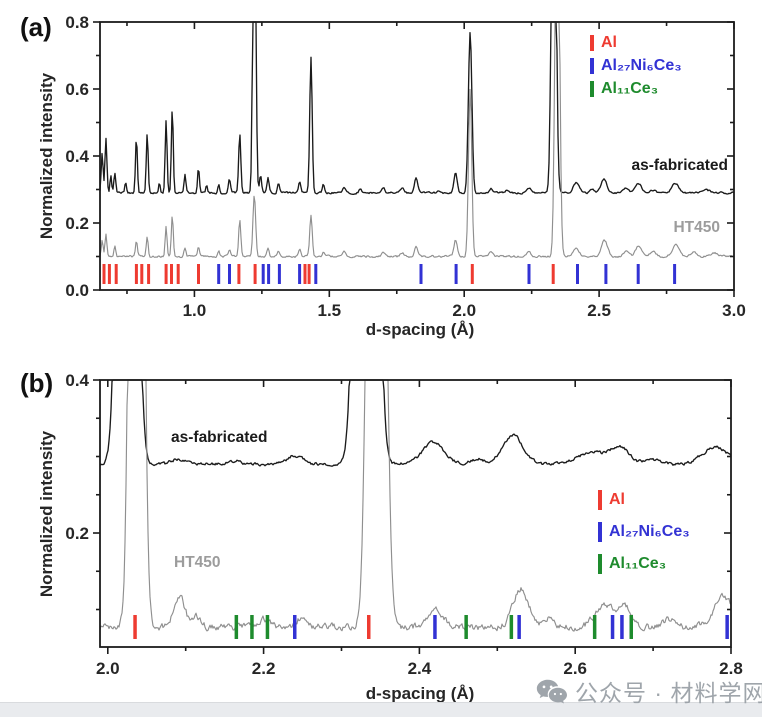 The width and height of the screenshot is (762, 717). Describe the element at coordinates (37, 383) in the screenshot. I see `panel-b-letter: (b)` at that location.